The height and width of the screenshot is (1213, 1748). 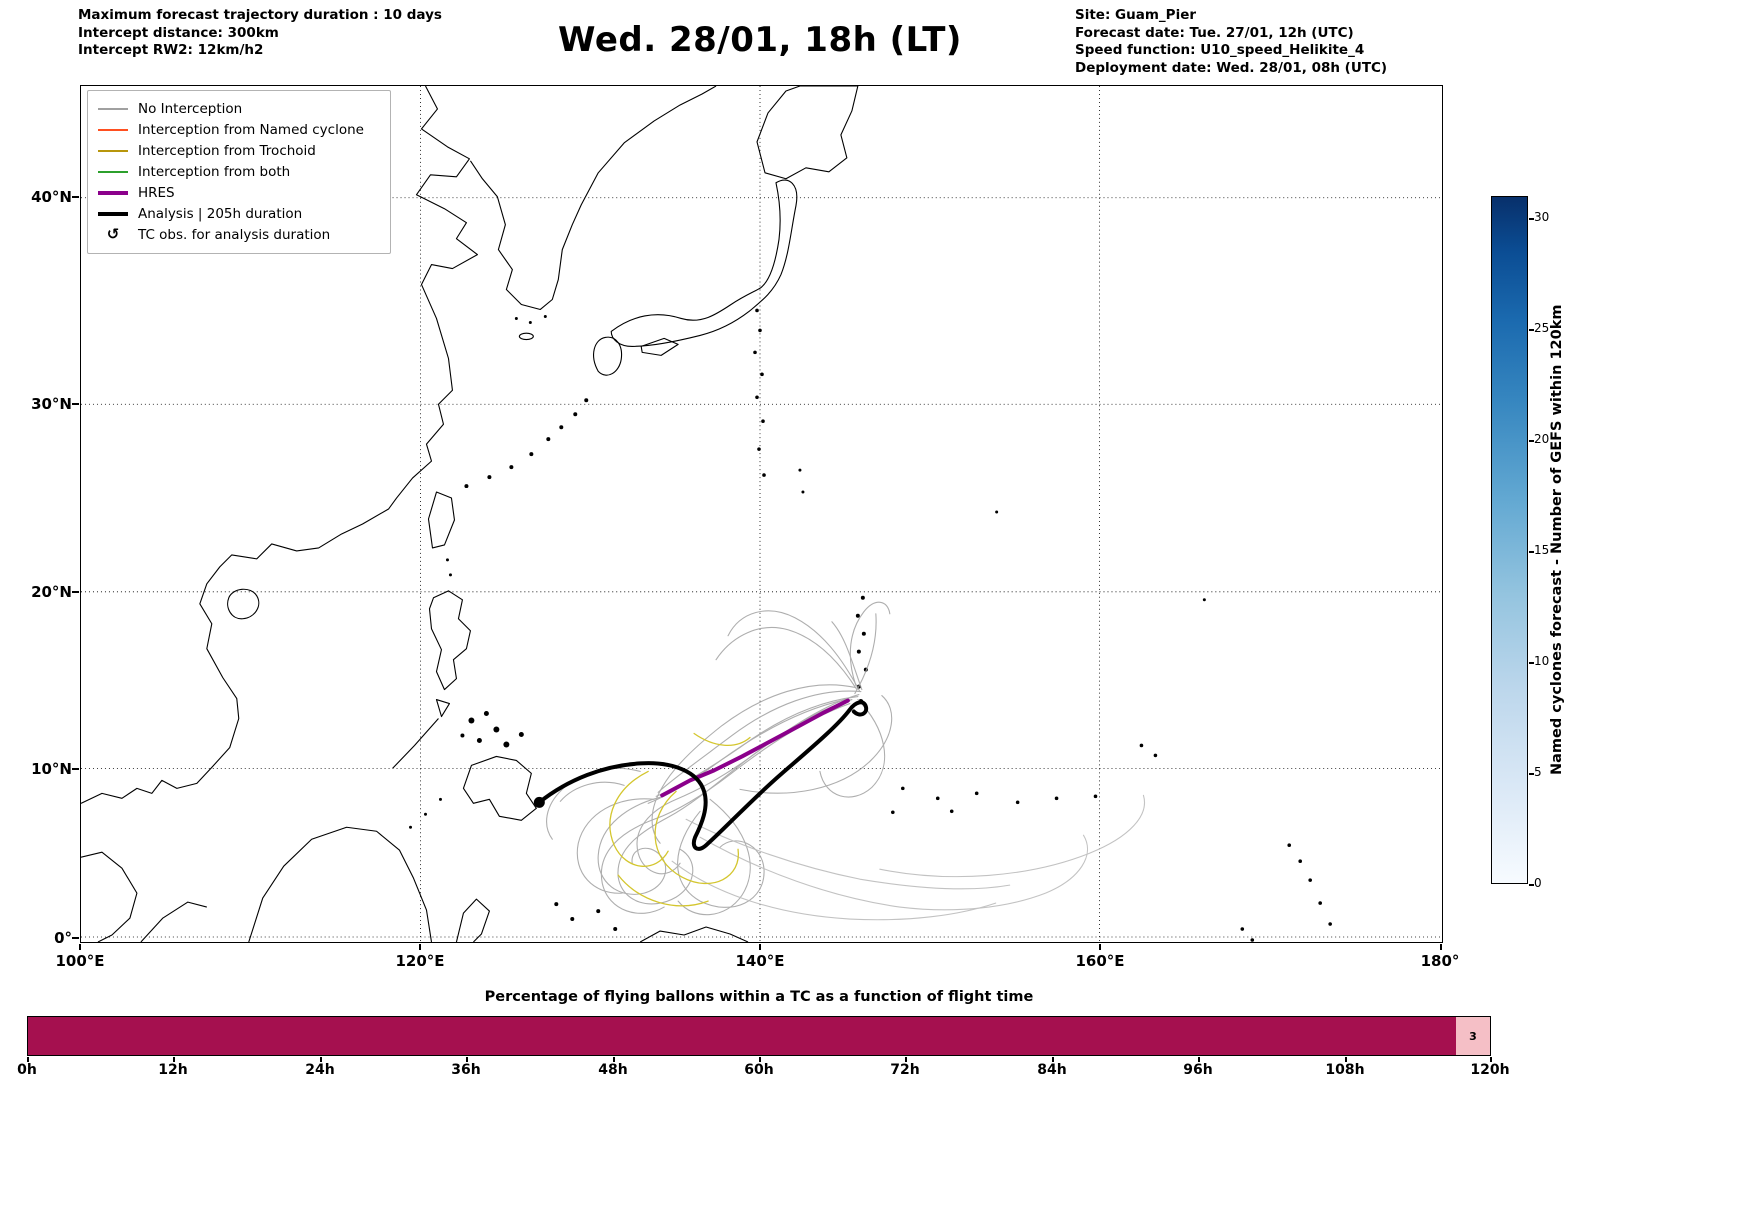 What do you see at coordinates (220, 213) in the screenshot?
I see `legend-label: Analysis | 205h duration` at bounding box center [220, 213].